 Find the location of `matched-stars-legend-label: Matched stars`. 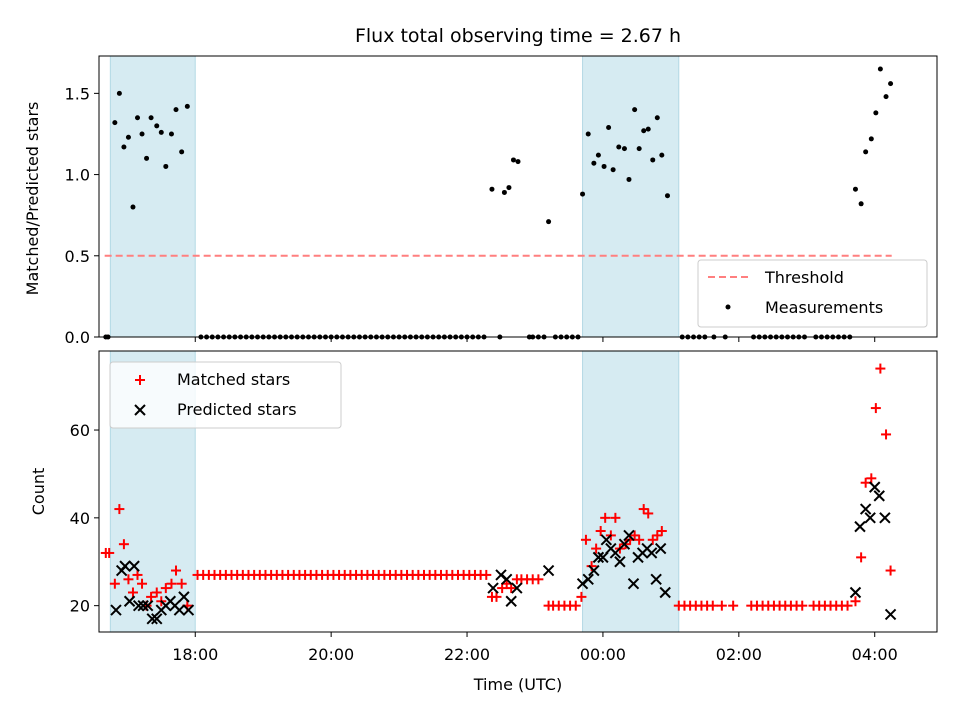

matched-stars-legend-label: Matched stars is located at coordinates (233, 379).